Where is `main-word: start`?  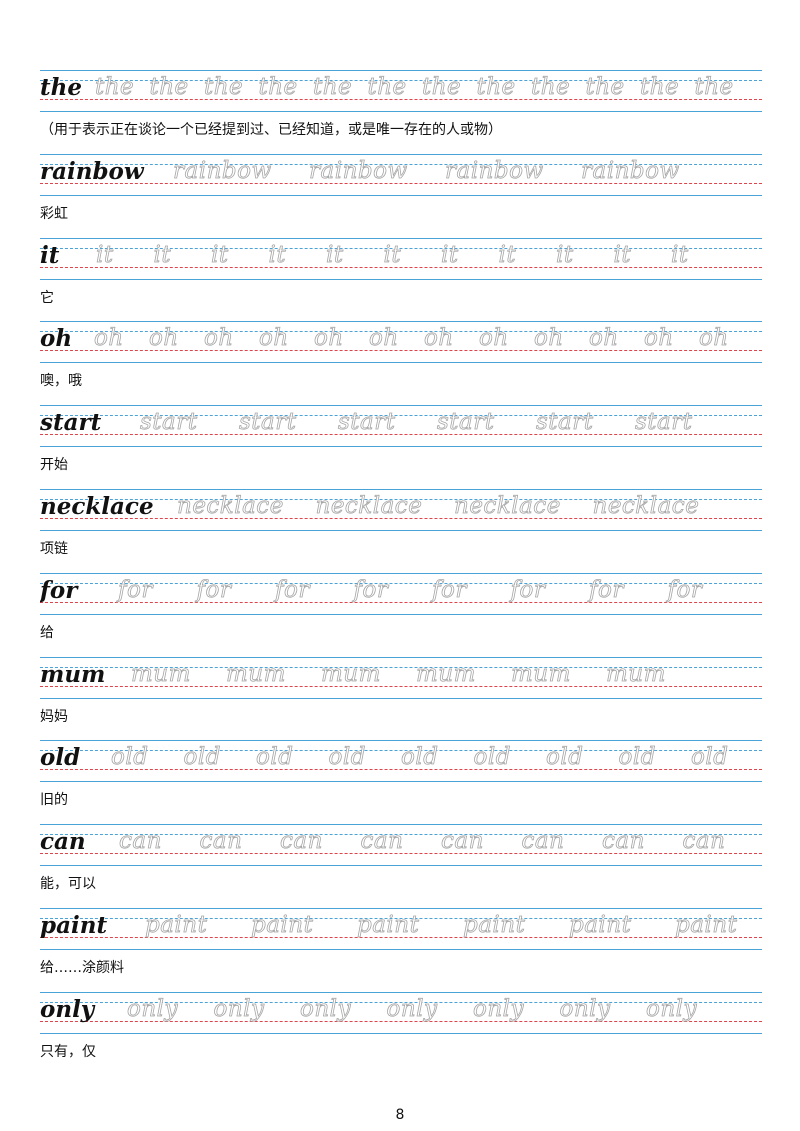
main-word: start is located at coordinates (71, 423).